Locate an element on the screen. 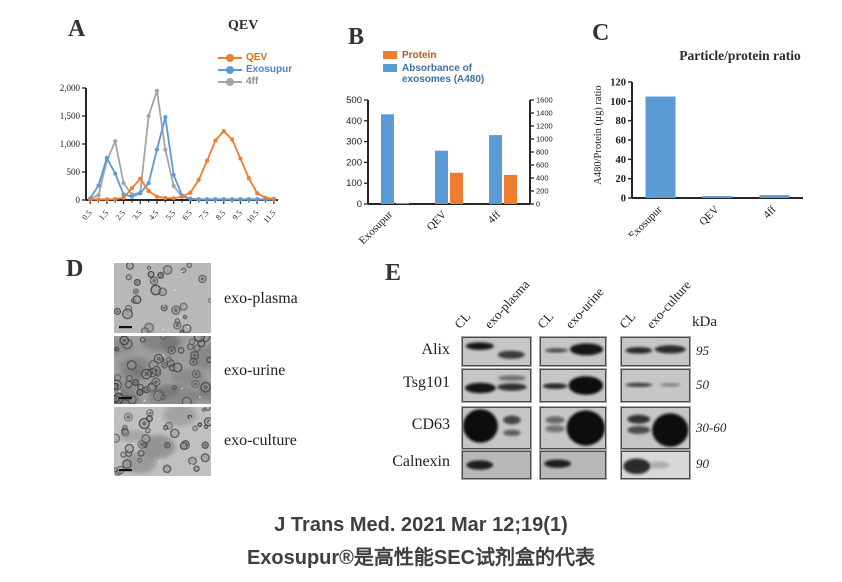  svg-text: 1400 is located at coordinates (544, 113).